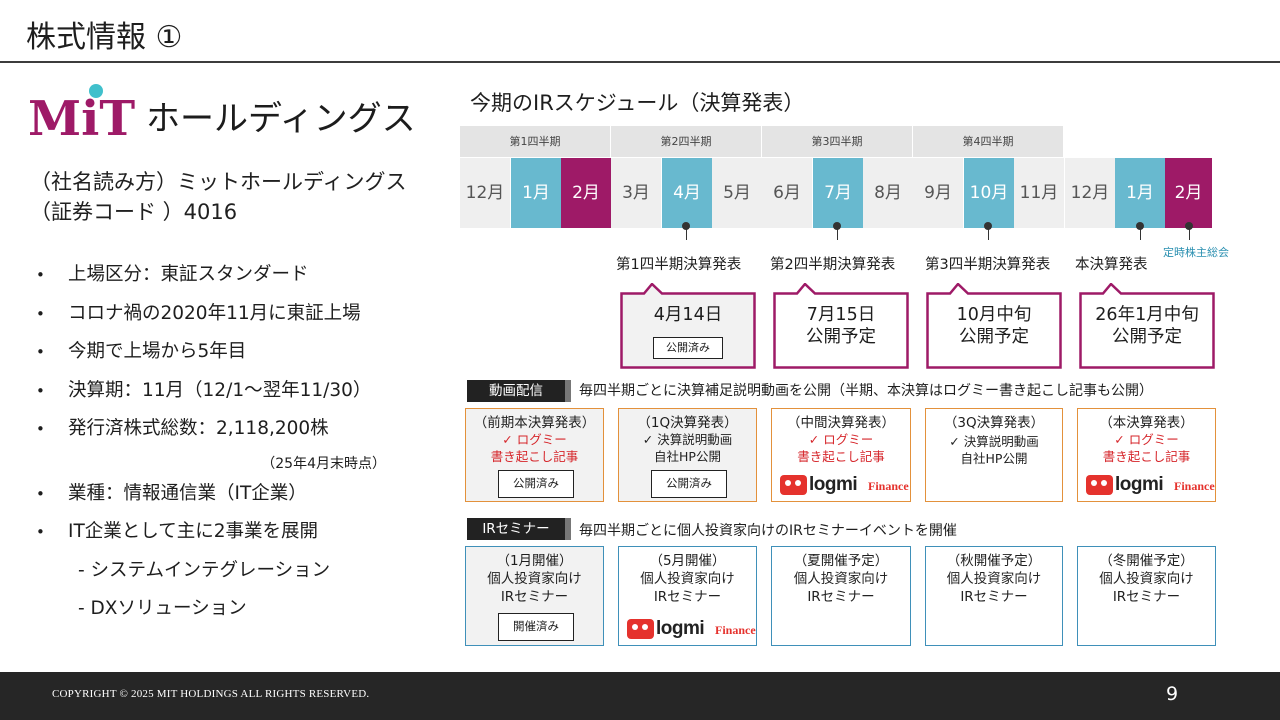  I want to click on release-date: 7月15日, so click(841, 315).